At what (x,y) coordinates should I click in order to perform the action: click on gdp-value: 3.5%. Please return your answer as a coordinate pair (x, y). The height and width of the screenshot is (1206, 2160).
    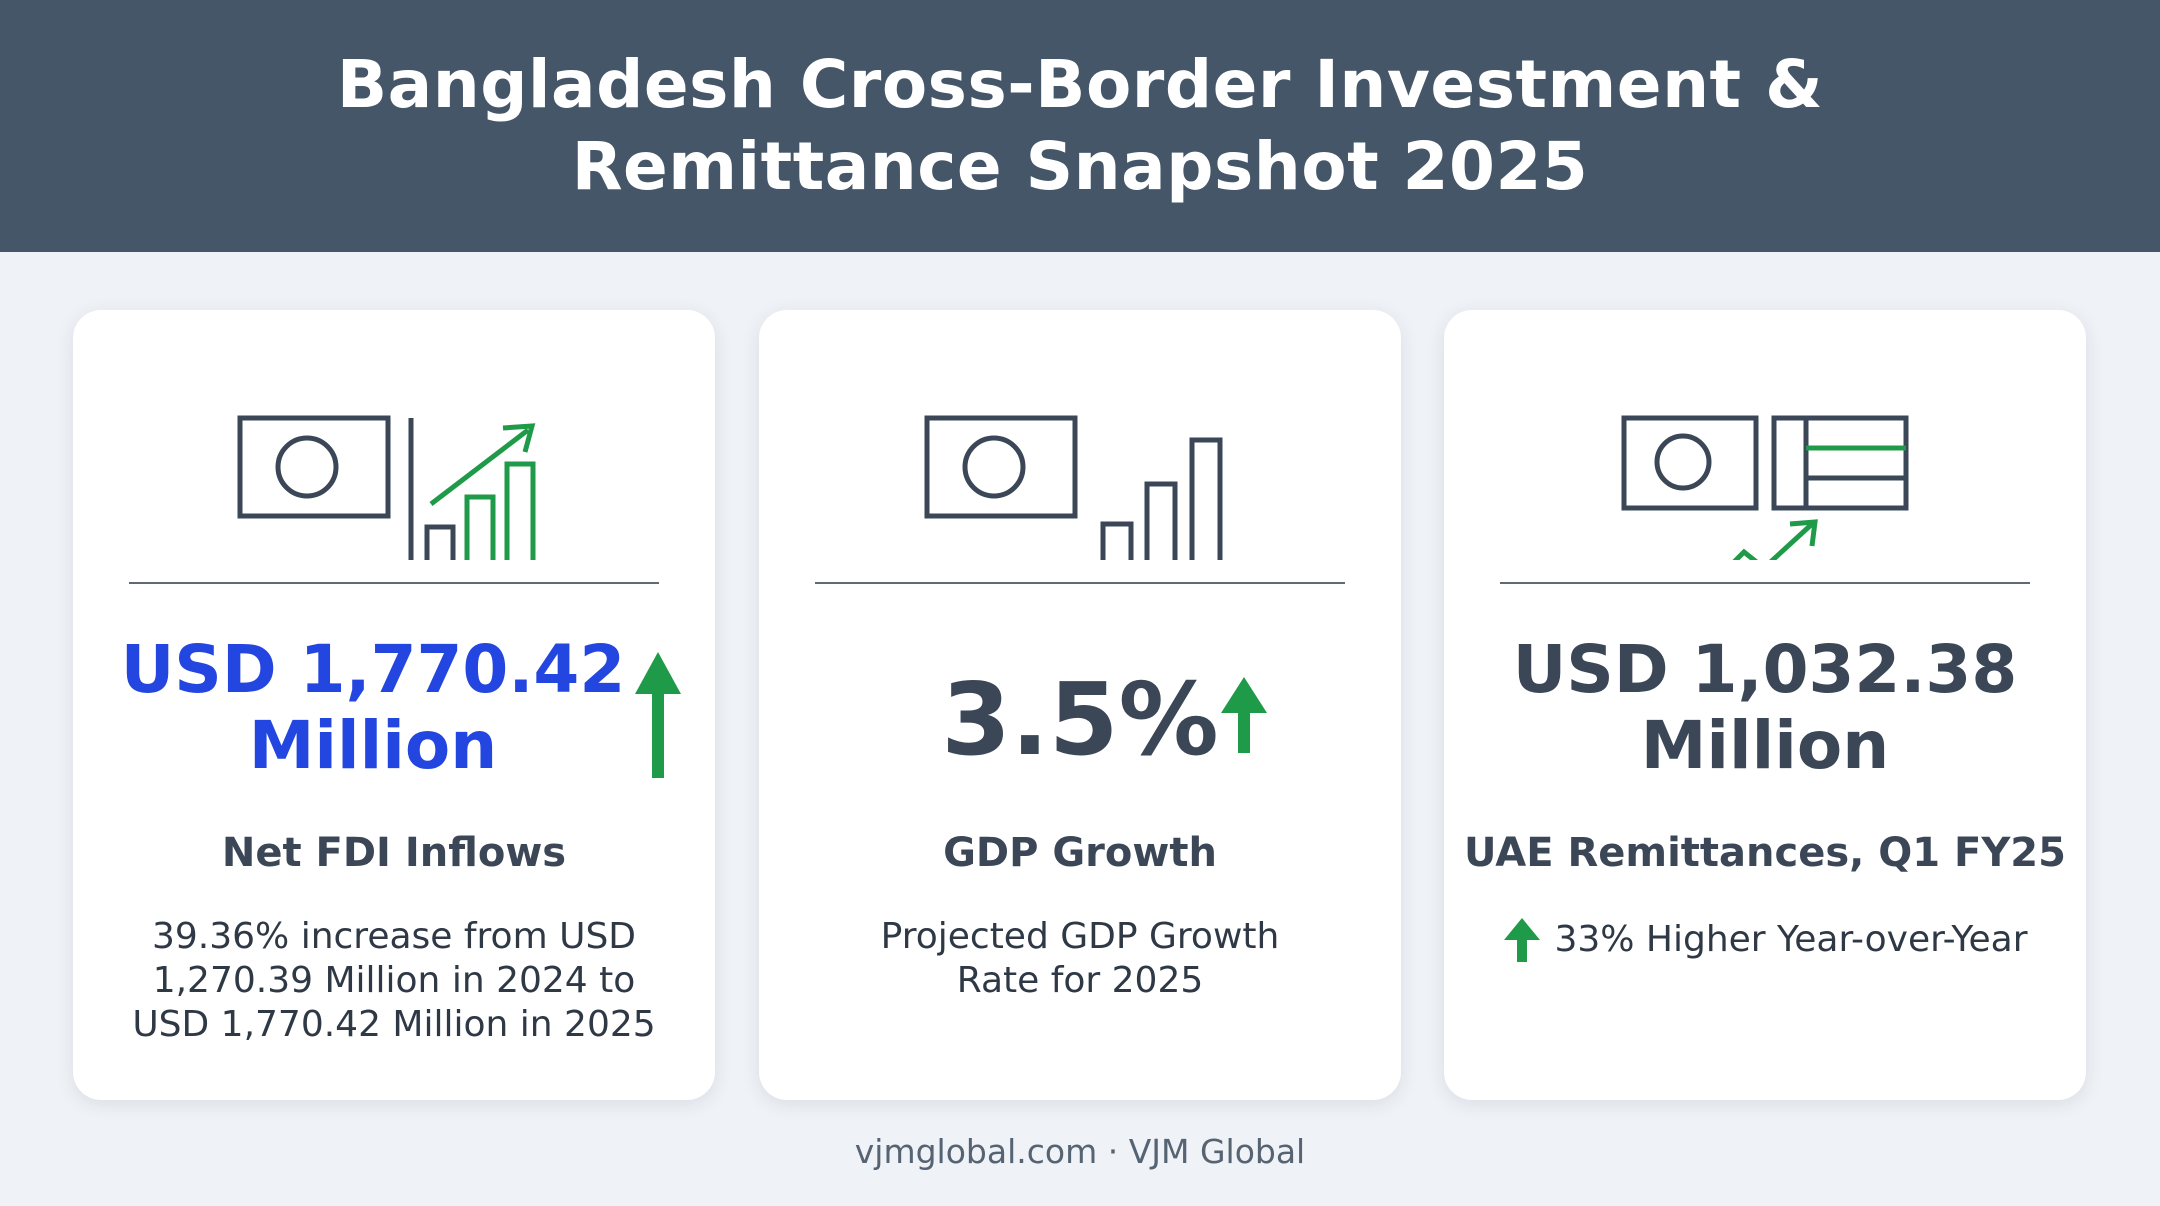
    Looking at the image, I should click on (1080, 719).